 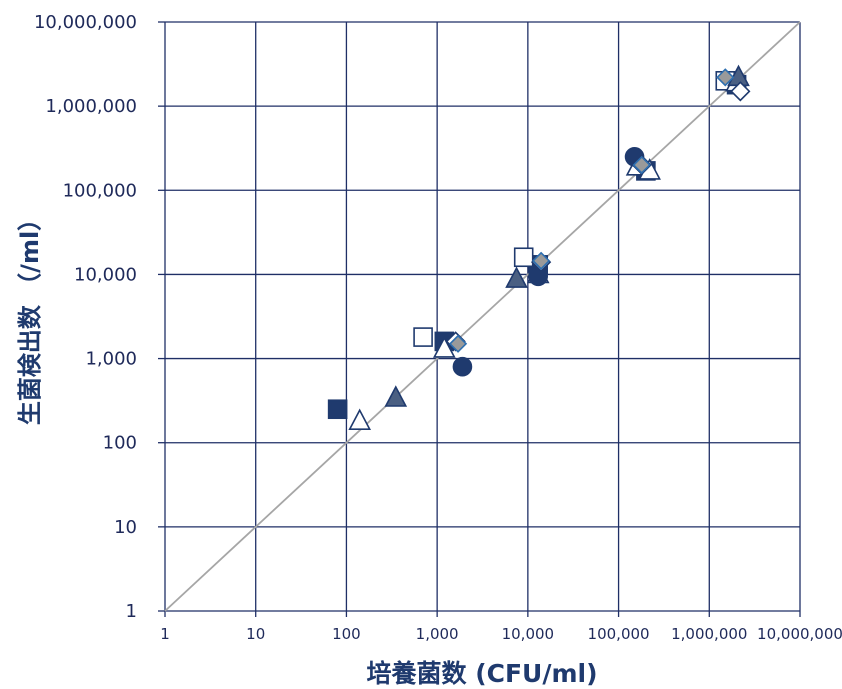 What do you see at coordinates (165, 634) in the screenshot?
I see `x-tick-label: 1` at bounding box center [165, 634].